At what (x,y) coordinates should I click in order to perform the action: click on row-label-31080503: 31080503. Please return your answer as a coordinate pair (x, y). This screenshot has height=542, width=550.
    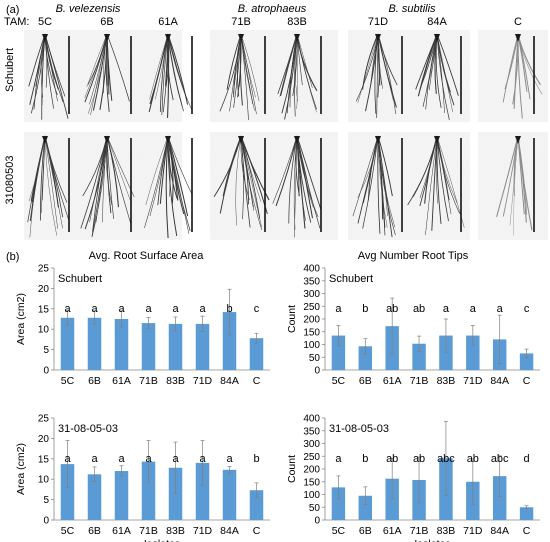
    Looking at the image, I should click on (10, 180).